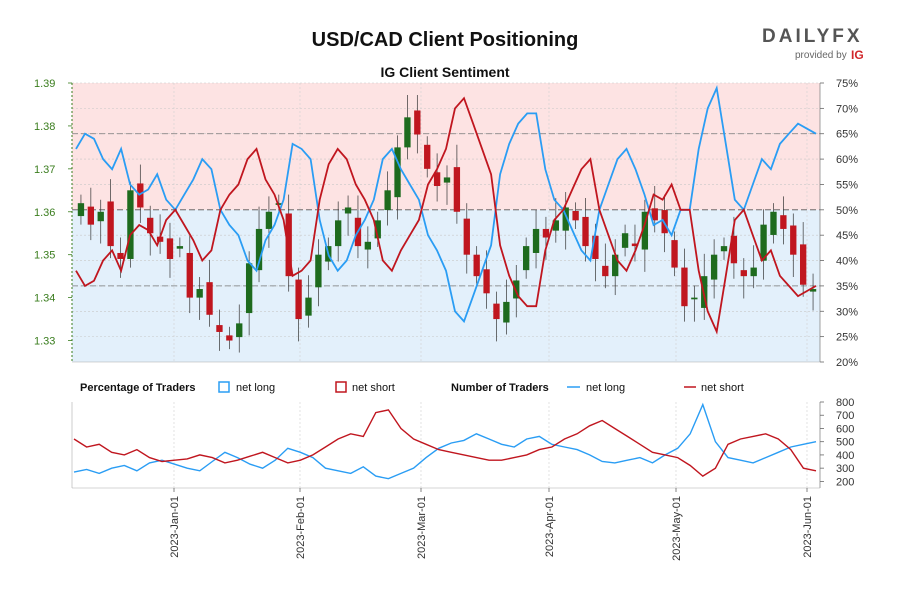 The height and width of the screenshot is (600, 900). What do you see at coordinates (847, 211) in the screenshot?
I see `right-tick-label: 50%` at bounding box center [847, 211].